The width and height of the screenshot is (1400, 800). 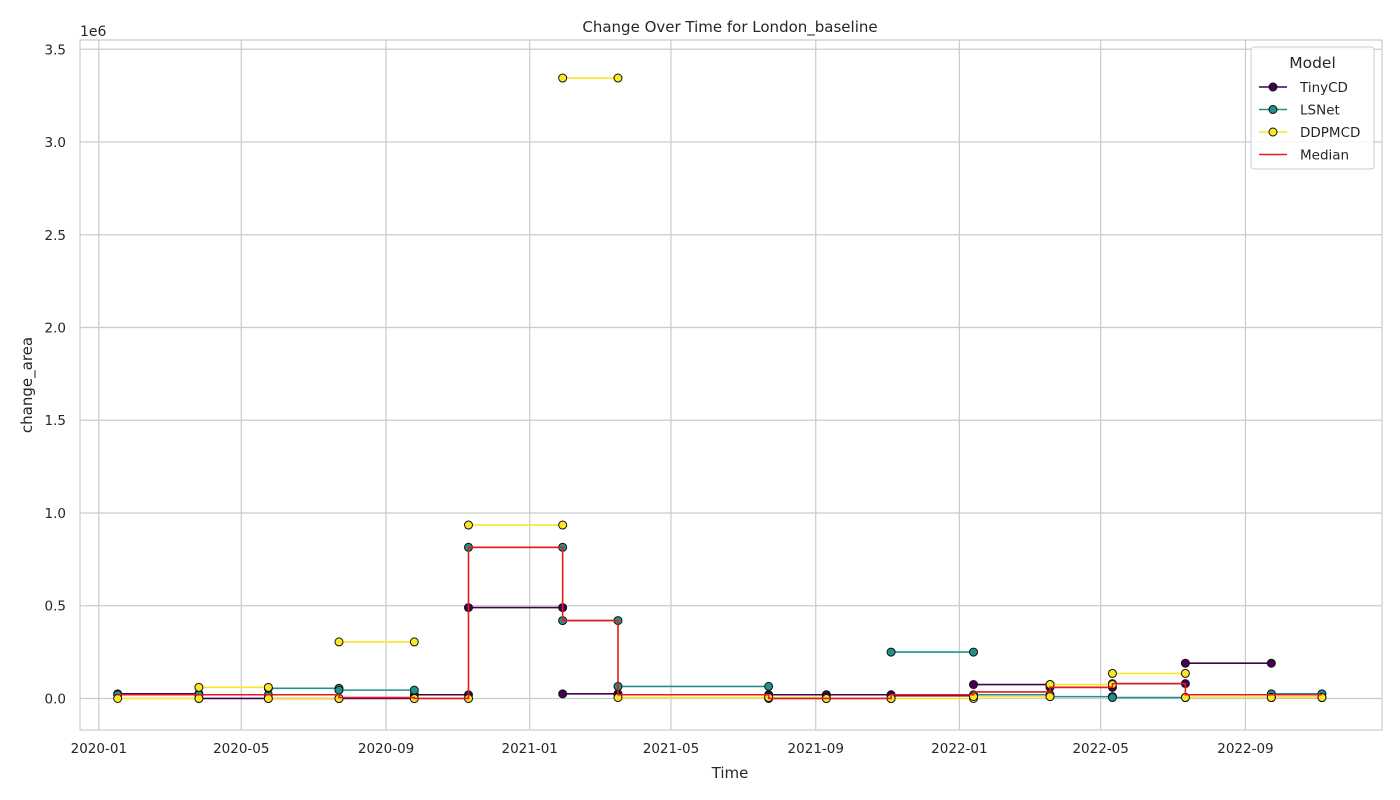 I want to click on x-tick-label: 2022-01, so click(x=959, y=749).